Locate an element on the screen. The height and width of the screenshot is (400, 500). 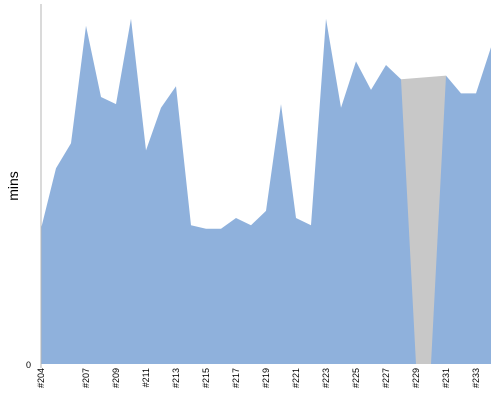
x-tick-label: #211 is located at coordinates (146, 377).